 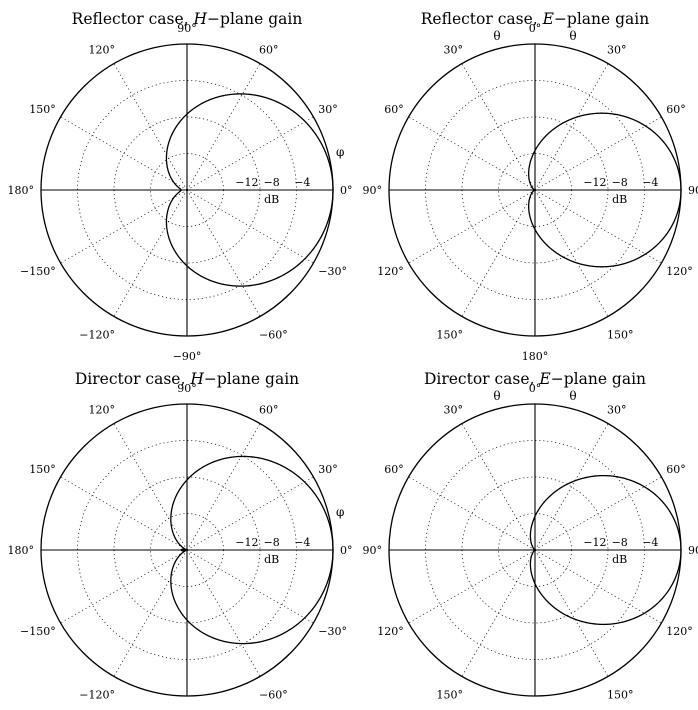 What do you see at coordinates (620, 694) in the screenshot?
I see `angle-label-neg60: 150°` at bounding box center [620, 694].